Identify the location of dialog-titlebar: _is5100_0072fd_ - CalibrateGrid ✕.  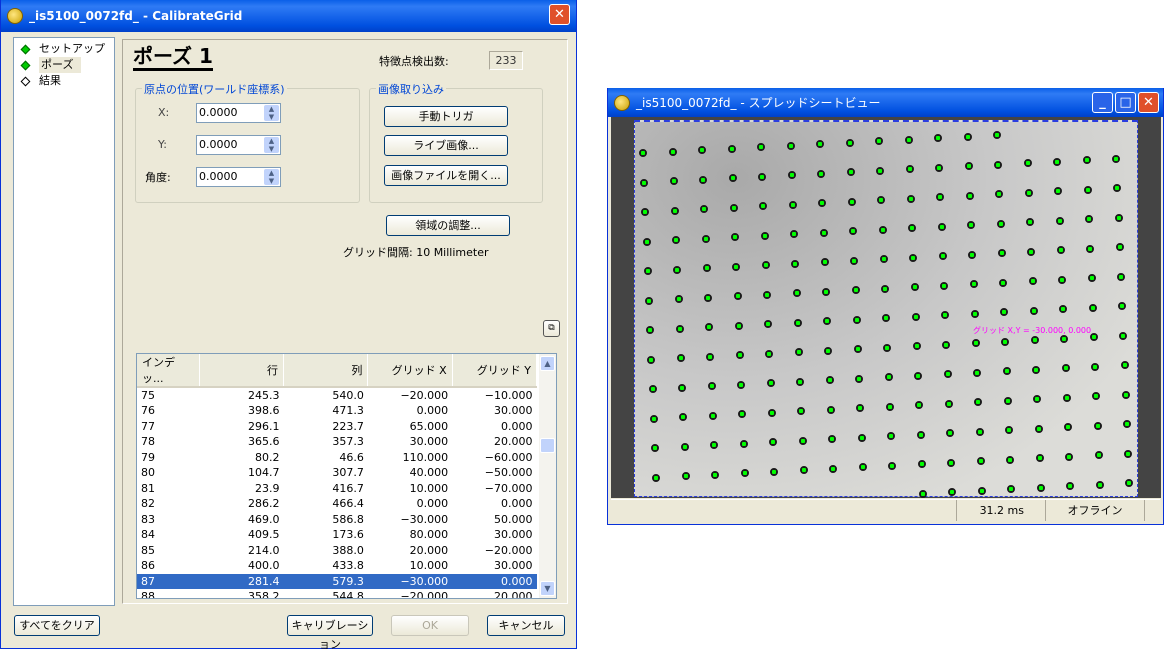
(288, 16).